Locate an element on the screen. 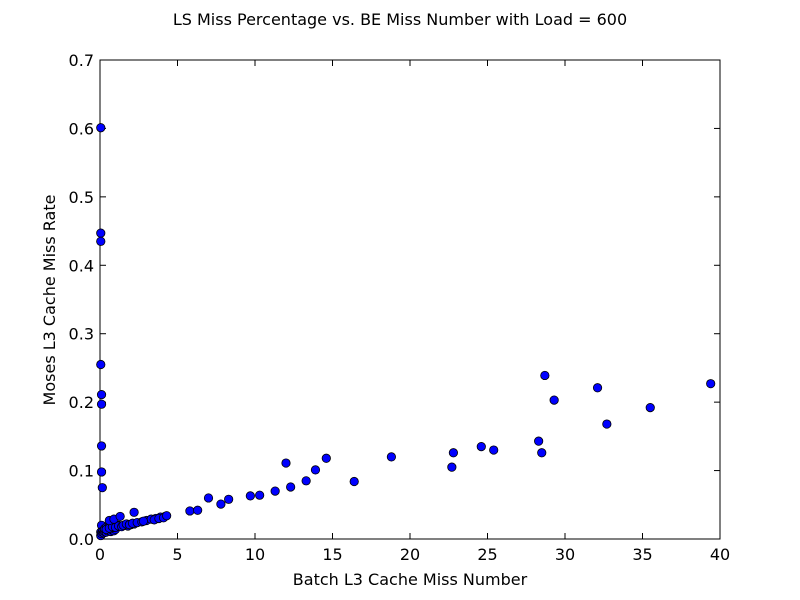  x-tick-label: 35 is located at coordinates (642, 554).